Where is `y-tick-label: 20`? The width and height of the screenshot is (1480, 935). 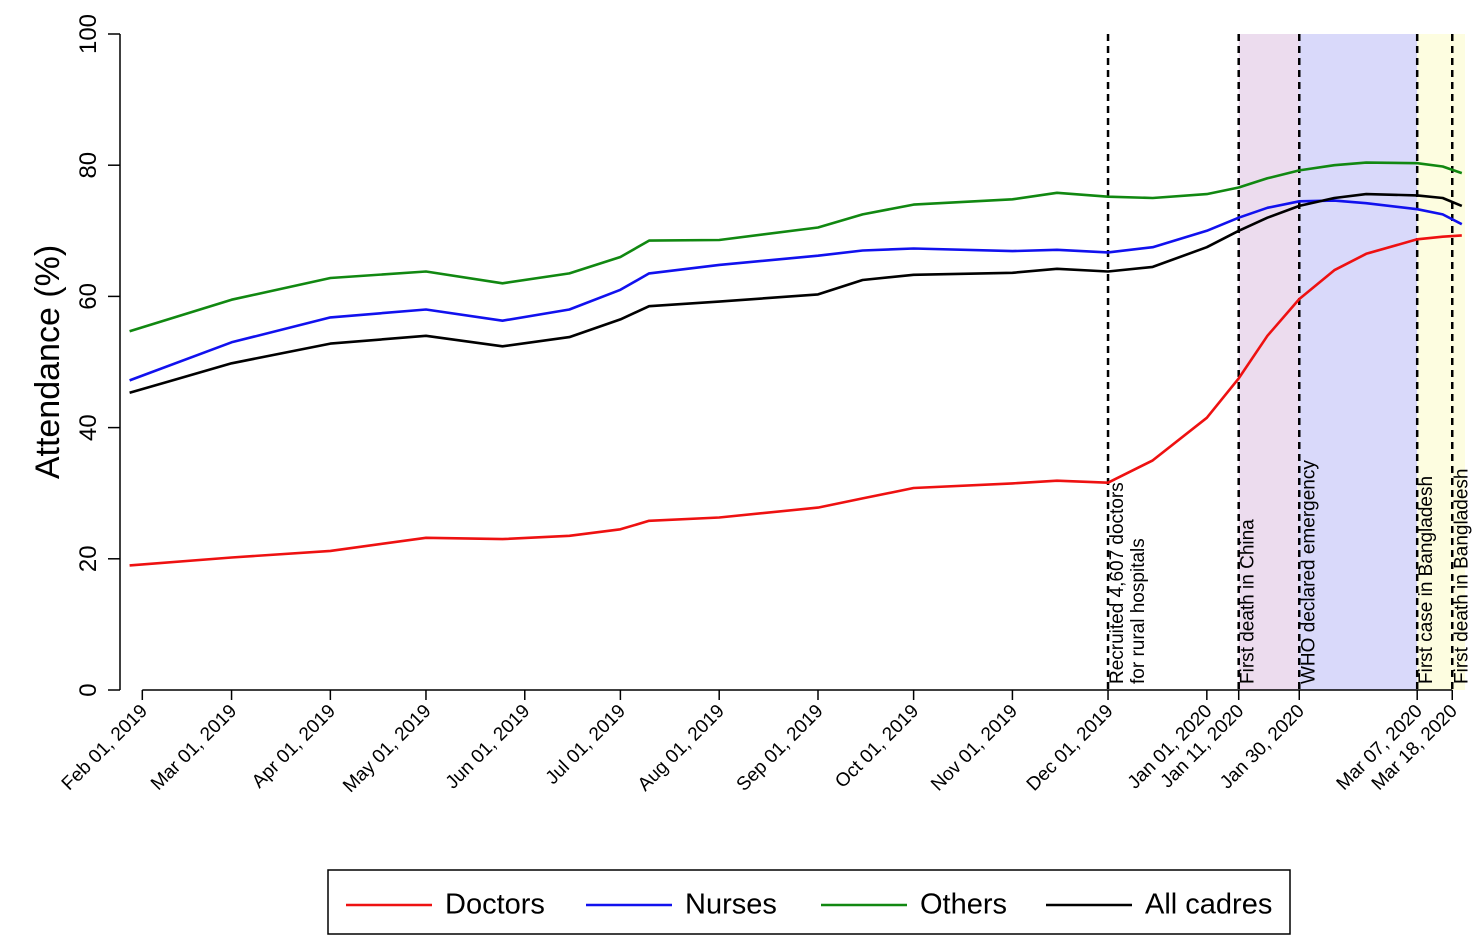 y-tick-label: 20 is located at coordinates (88, 558).